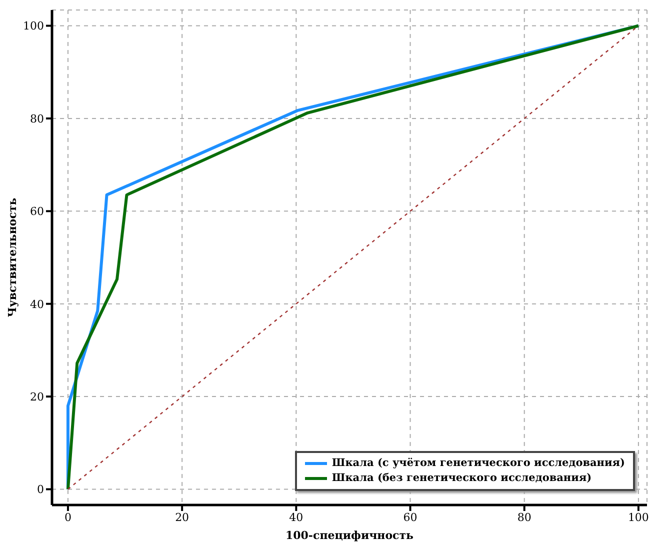 This screenshot has width=653, height=542. Describe the element at coordinates (296, 517) in the screenshot. I see `x-tick-label: 40` at that location.